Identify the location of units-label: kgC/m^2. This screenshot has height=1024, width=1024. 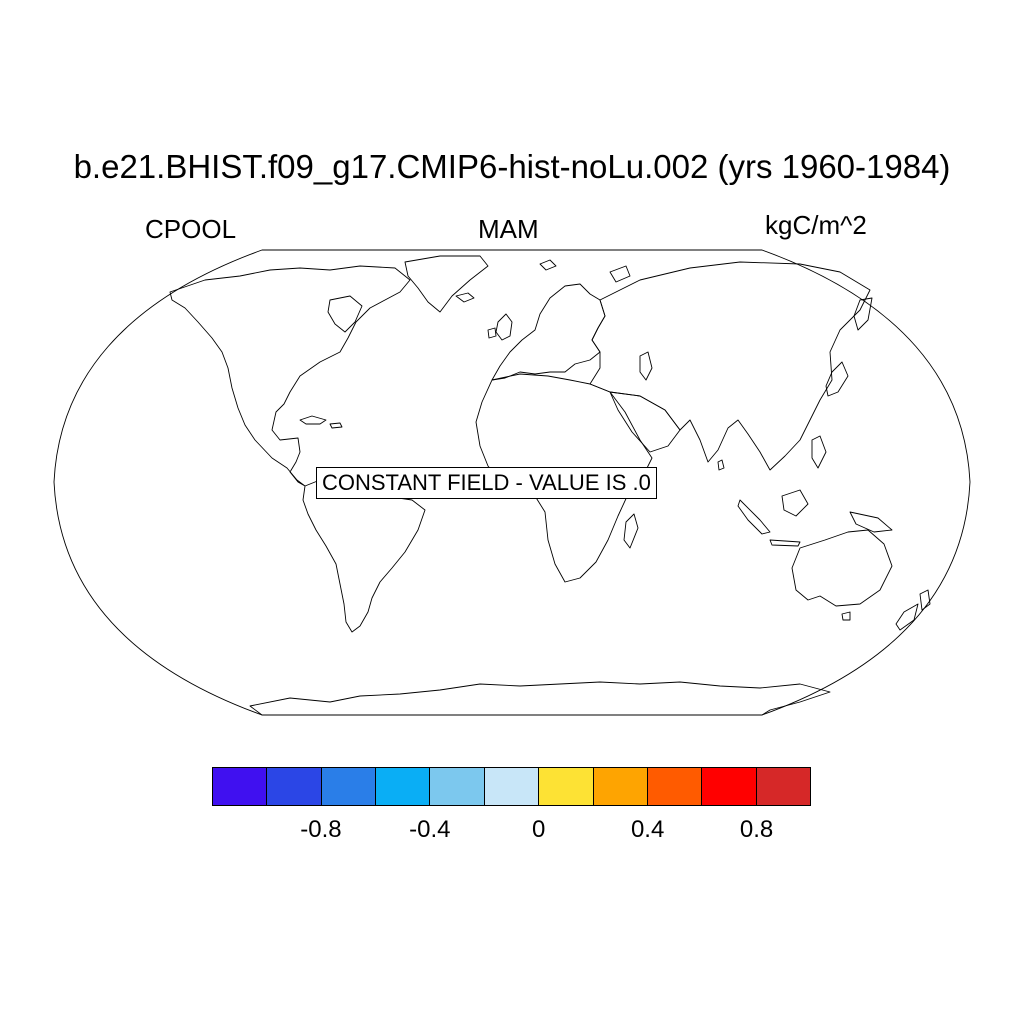
(816, 225).